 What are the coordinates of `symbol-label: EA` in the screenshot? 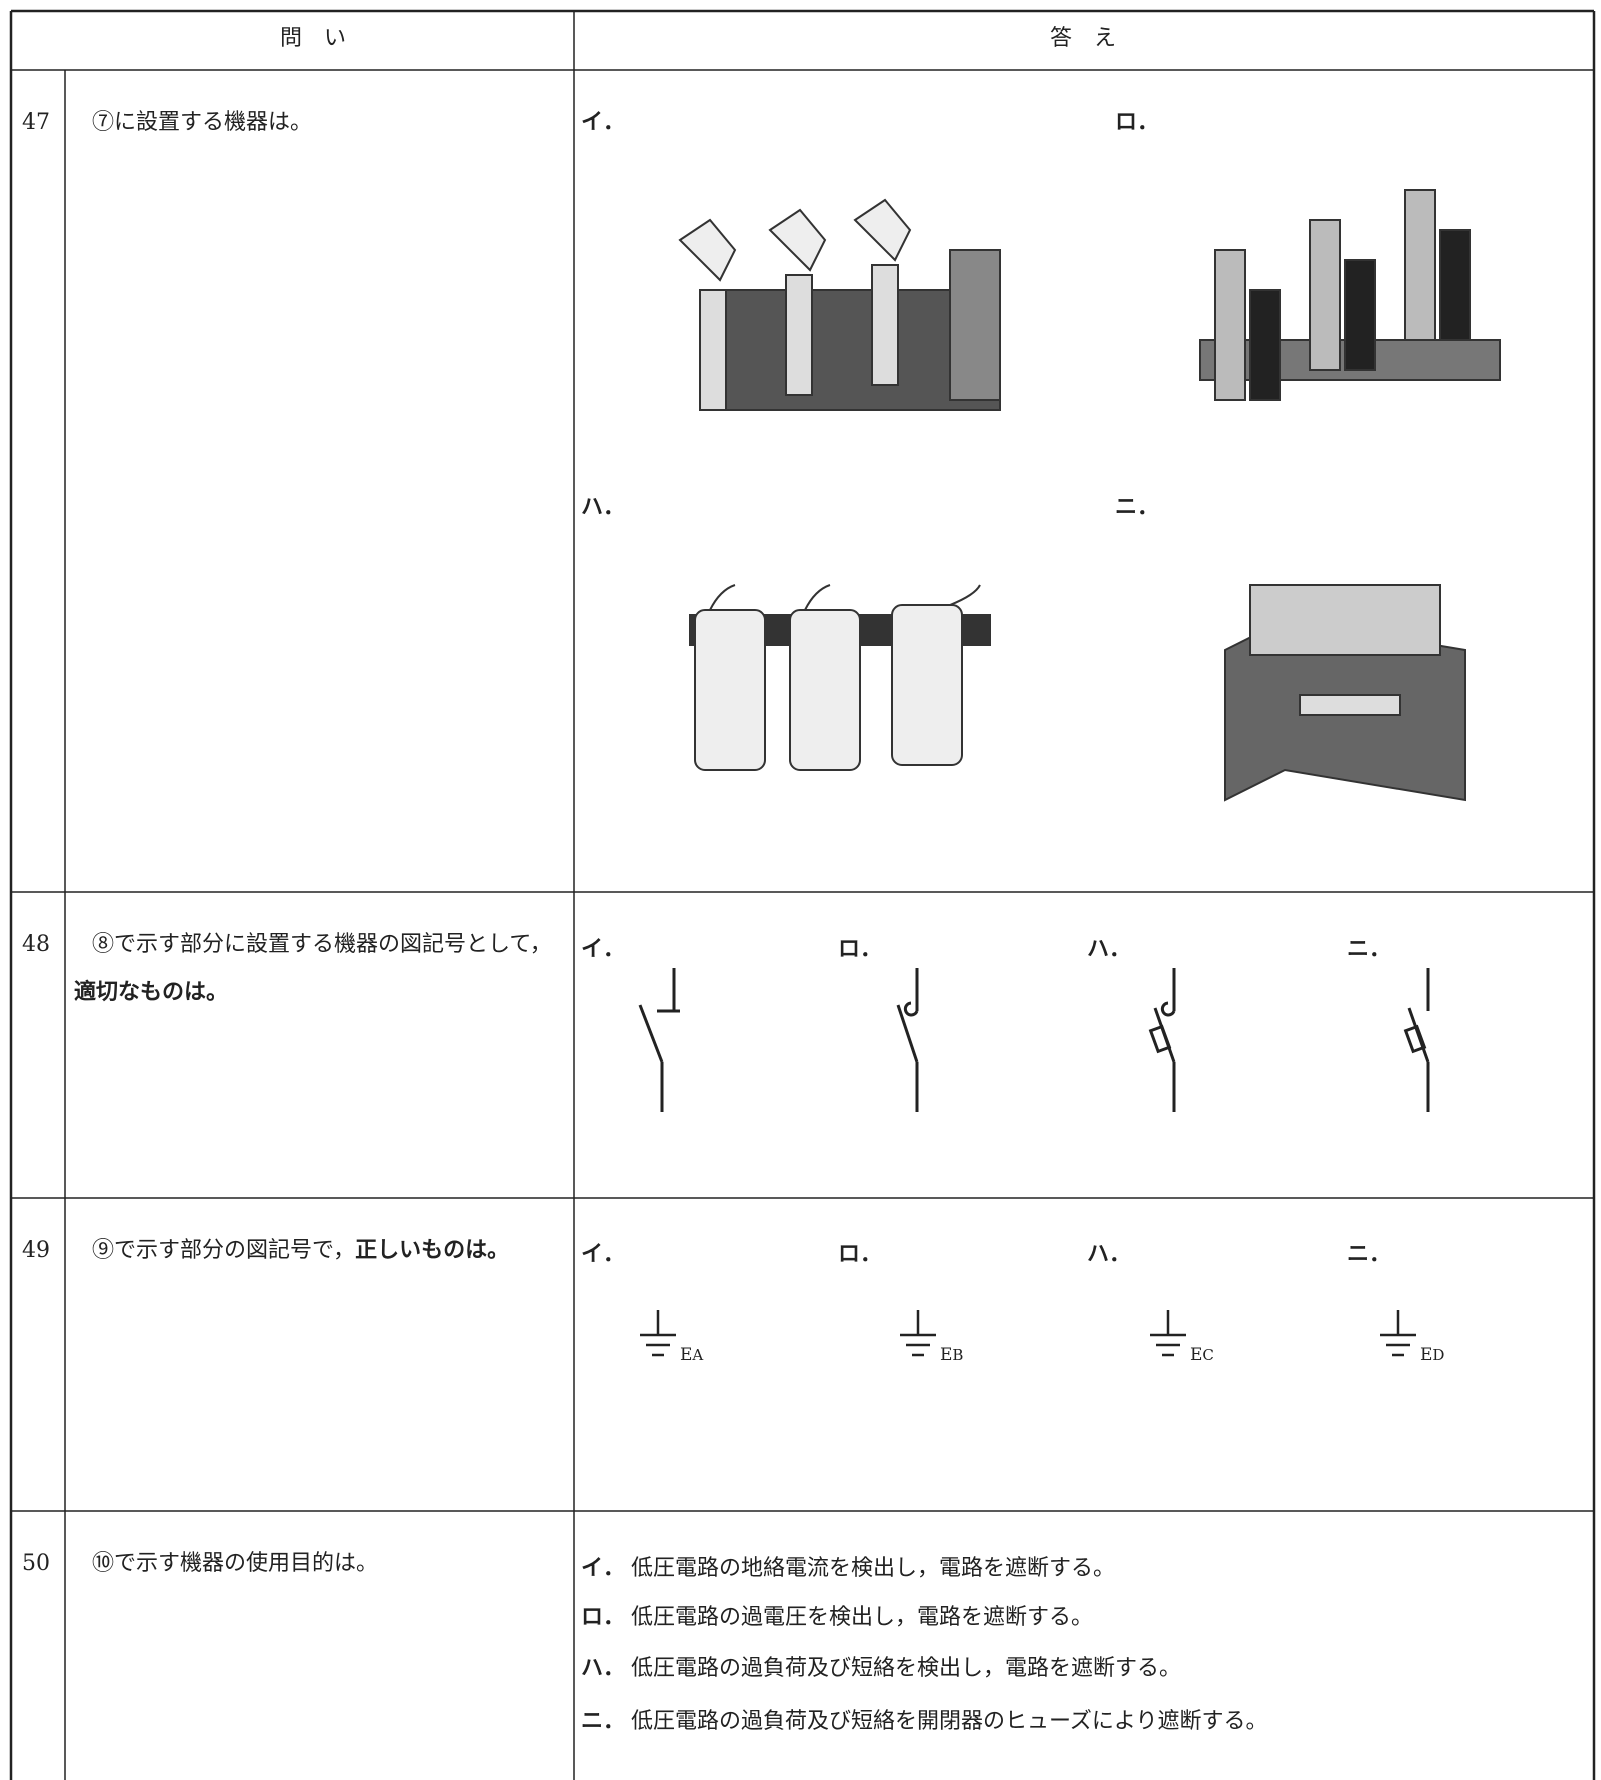 It's located at (691, 1355).